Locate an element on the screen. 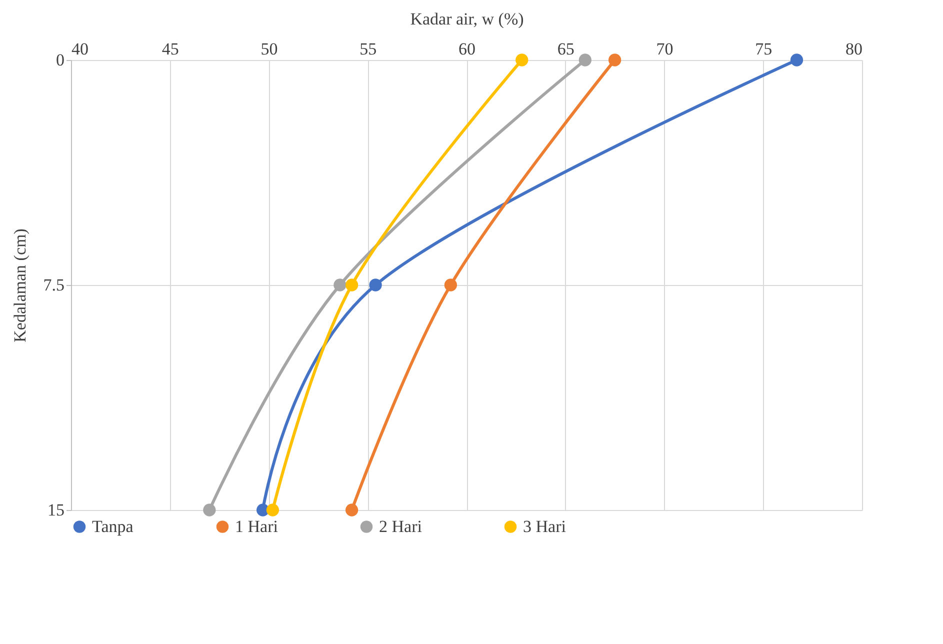  x-tick-label: 70 is located at coordinates (665, 49).